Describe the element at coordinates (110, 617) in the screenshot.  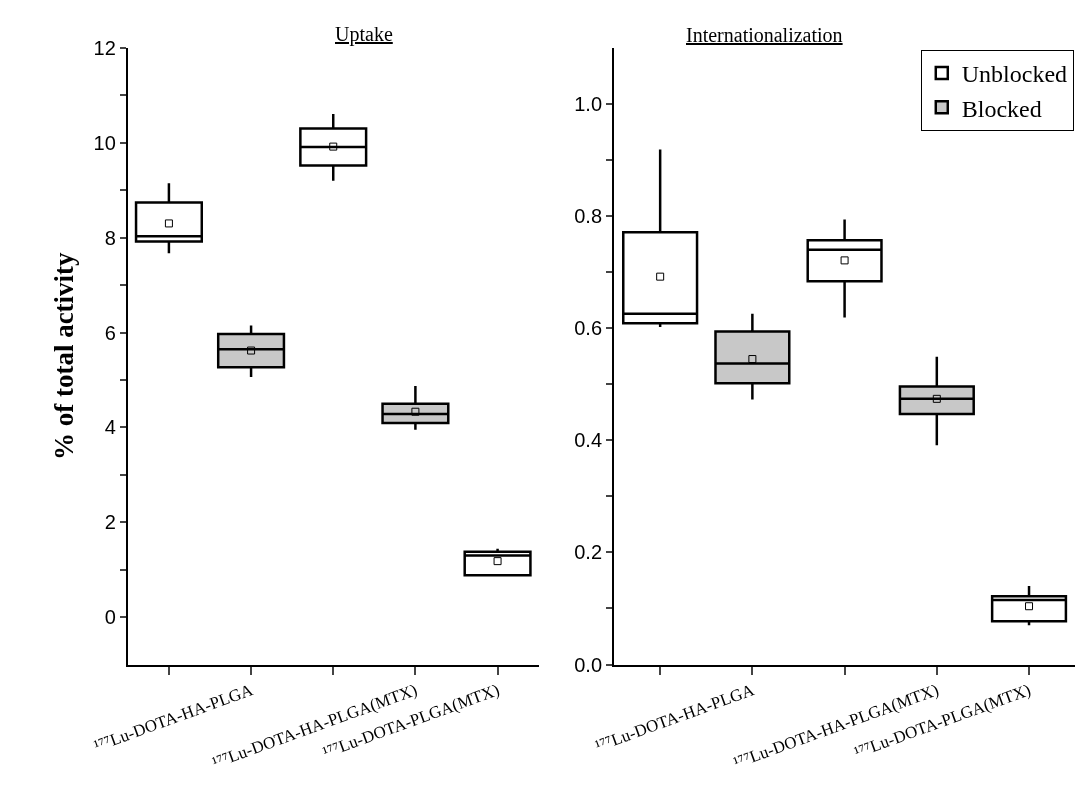
I see `y-tick-label: 0` at that location.